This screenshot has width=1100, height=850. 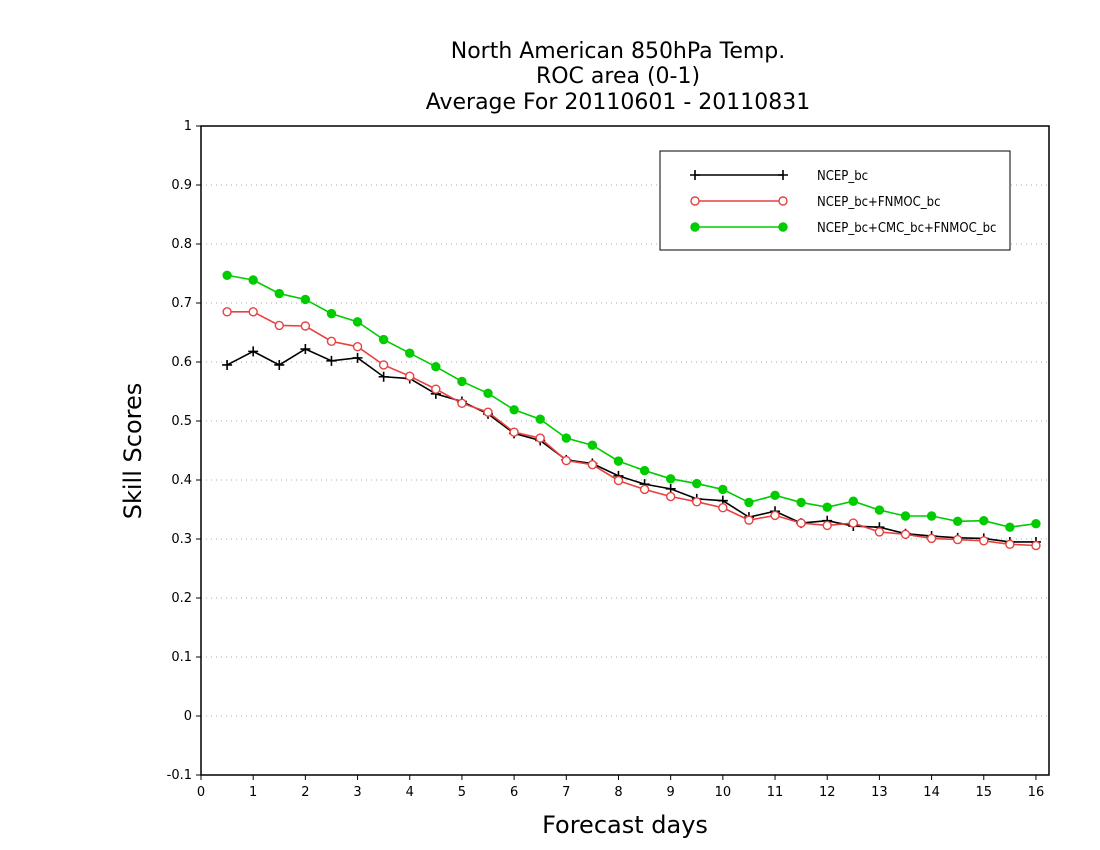 I want to click on y-tick-label: 0.5, so click(x=181, y=421).